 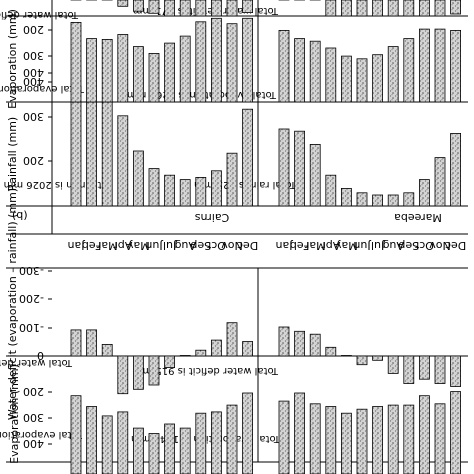 I want to click on bar-mareeba_second-wd-may, so click(x=346, y=356).